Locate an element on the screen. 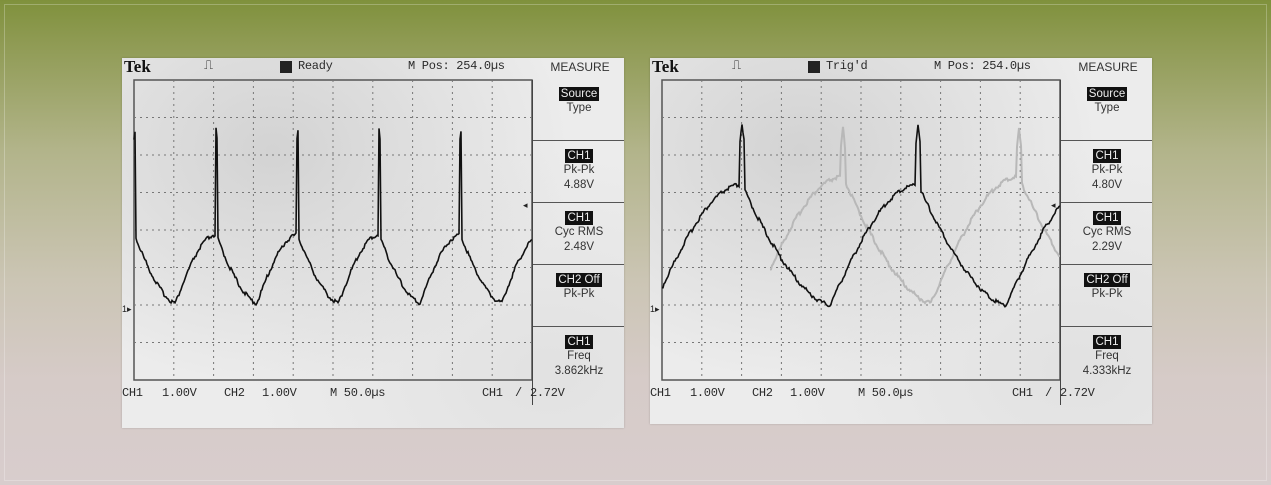 This screenshot has height=485, width=1271. menu-cell-freq: CH1 Freq 4.333kHz is located at coordinates (1106, 358).